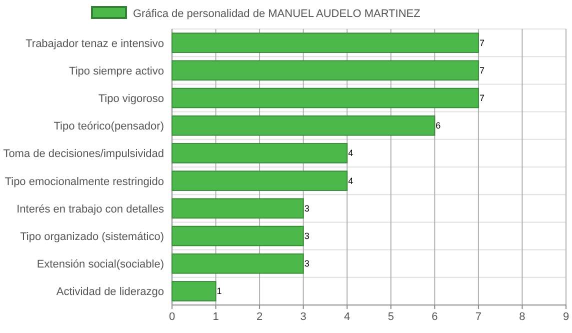 Image resolution: width=572 pixels, height=333 pixels. Describe the element at coordinates (131, 99) in the screenshot. I see `y-tick-label: Tipo vigoroso` at that location.